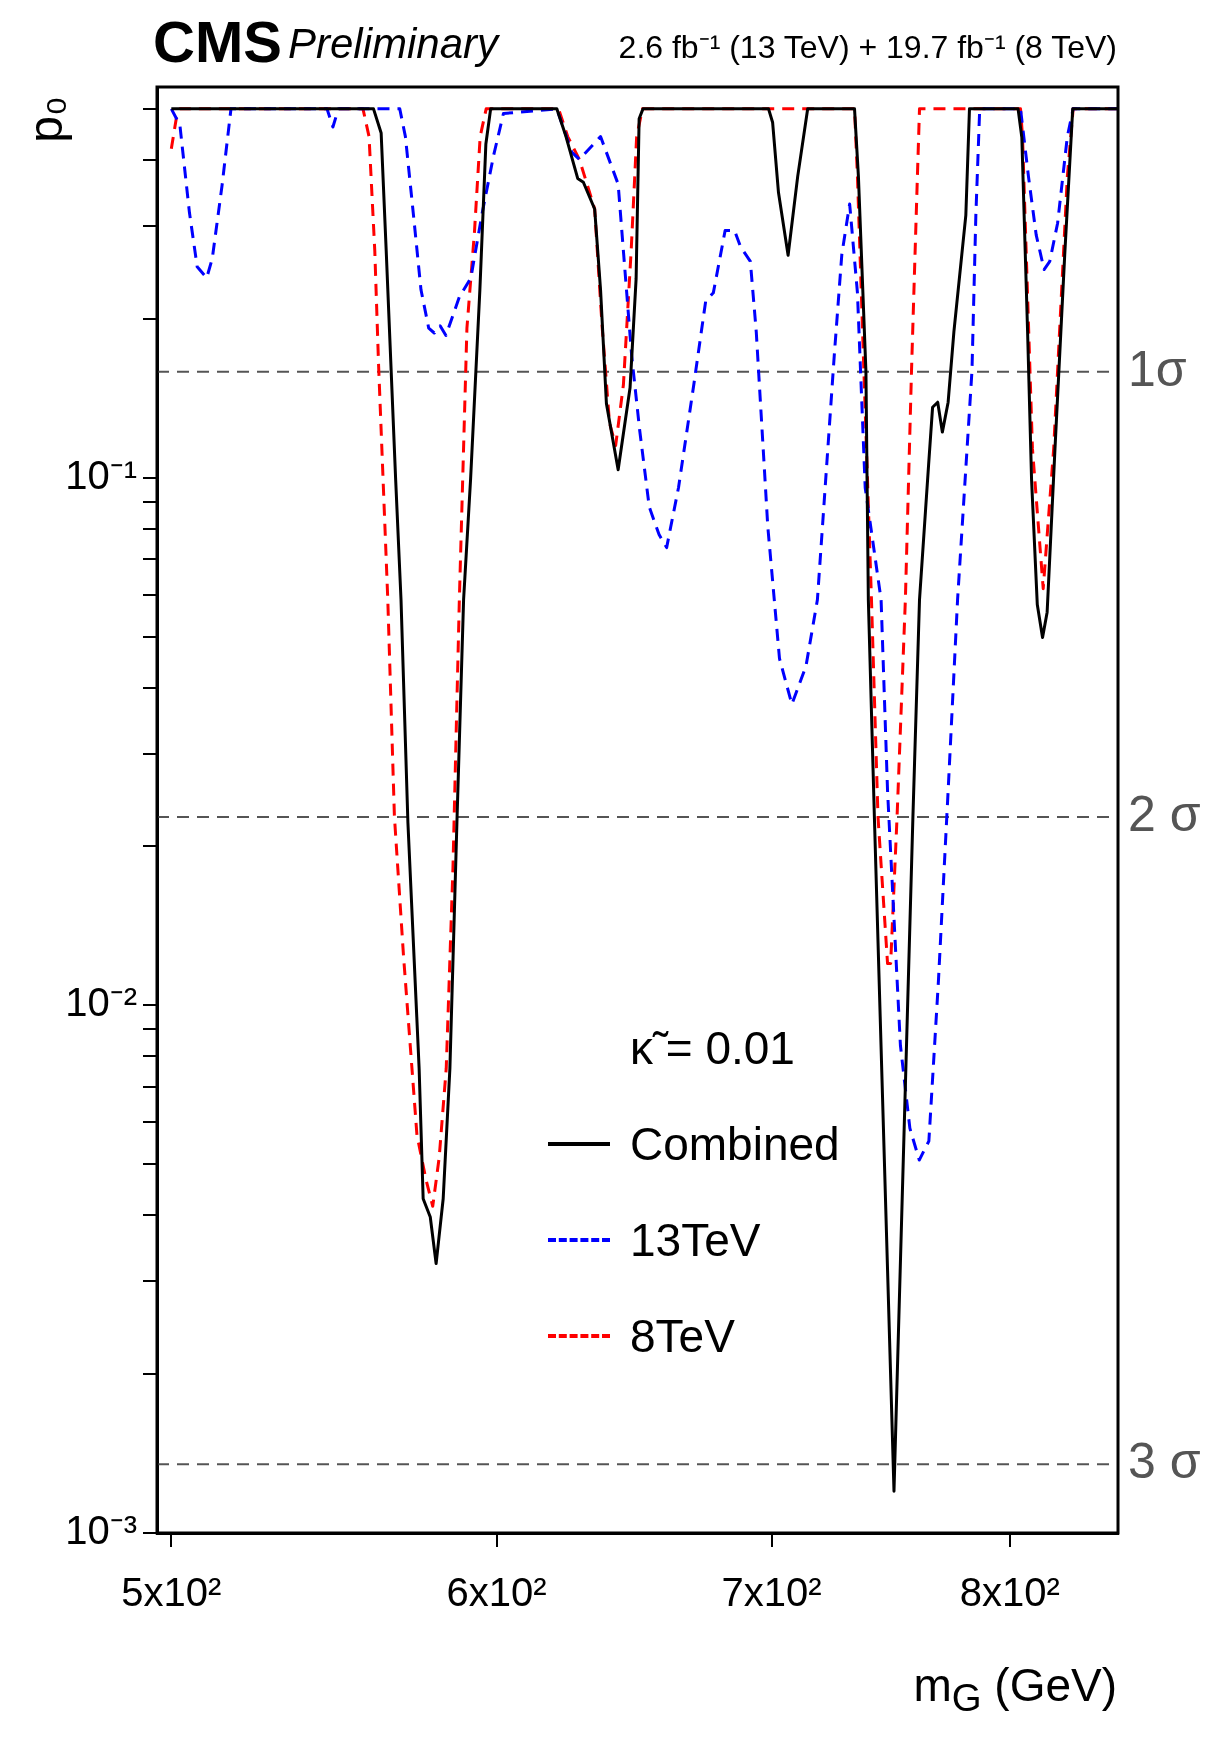 The image size is (1209, 1743). What do you see at coordinates (1164, 813) in the screenshot?
I see `ref-line-label: 2 σ` at bounding box center [1164, 813].